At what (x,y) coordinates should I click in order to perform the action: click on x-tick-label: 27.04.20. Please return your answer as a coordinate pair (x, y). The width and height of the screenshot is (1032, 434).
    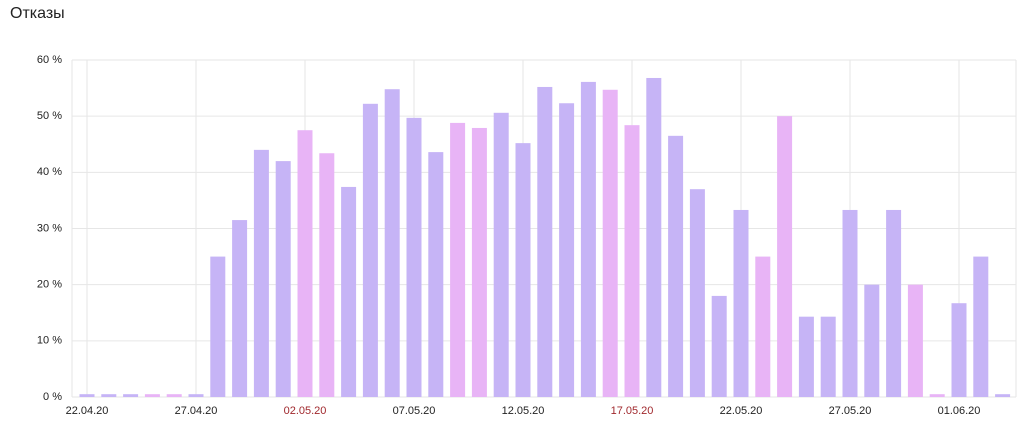
    Looking at the image, I should click on (196, 411).